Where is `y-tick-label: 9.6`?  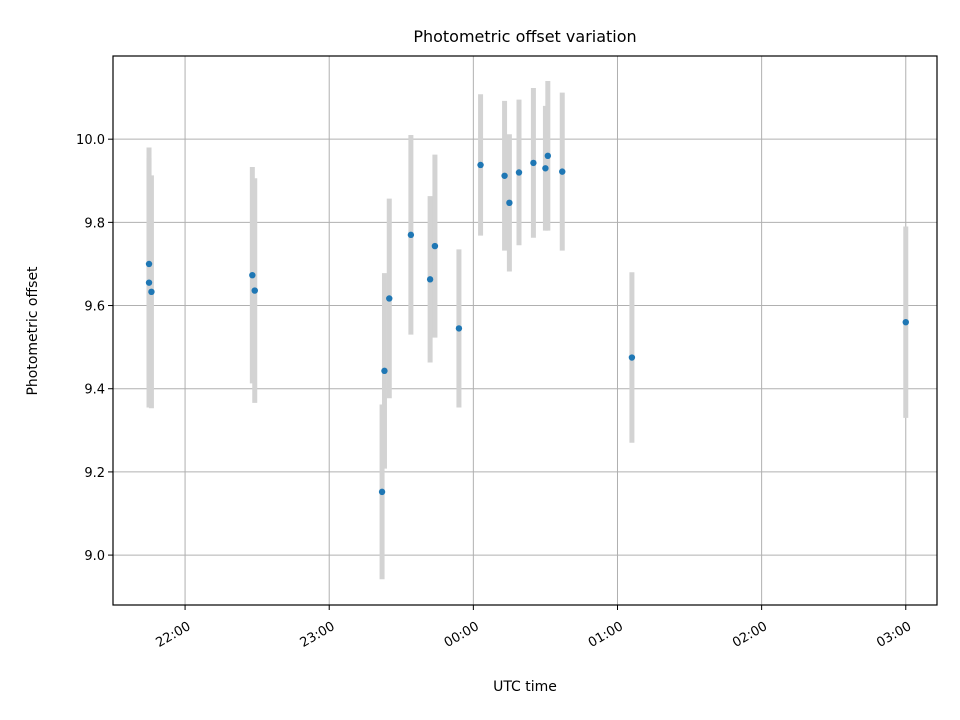 y-tick-label: 9.6 is located at coordinates (94, 307).